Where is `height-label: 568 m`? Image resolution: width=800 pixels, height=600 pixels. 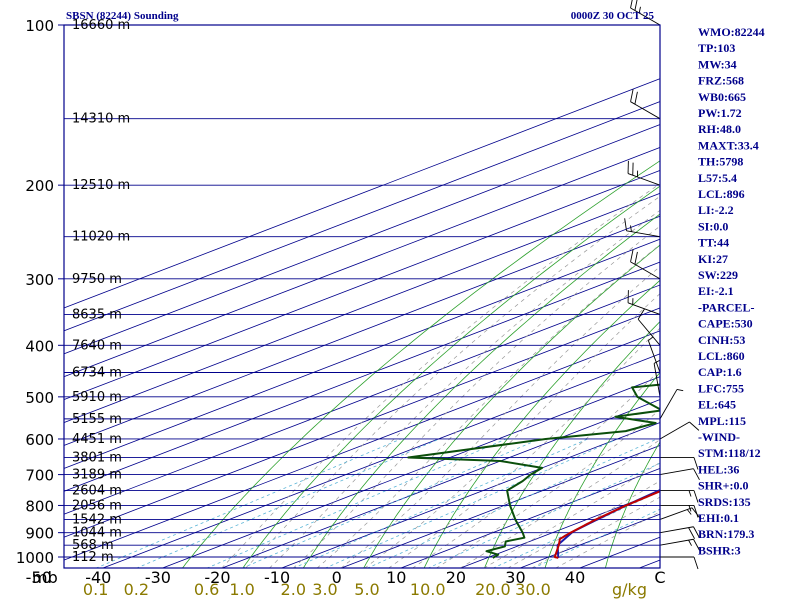
height-label: 568 m is located at coordinates (93, 545).